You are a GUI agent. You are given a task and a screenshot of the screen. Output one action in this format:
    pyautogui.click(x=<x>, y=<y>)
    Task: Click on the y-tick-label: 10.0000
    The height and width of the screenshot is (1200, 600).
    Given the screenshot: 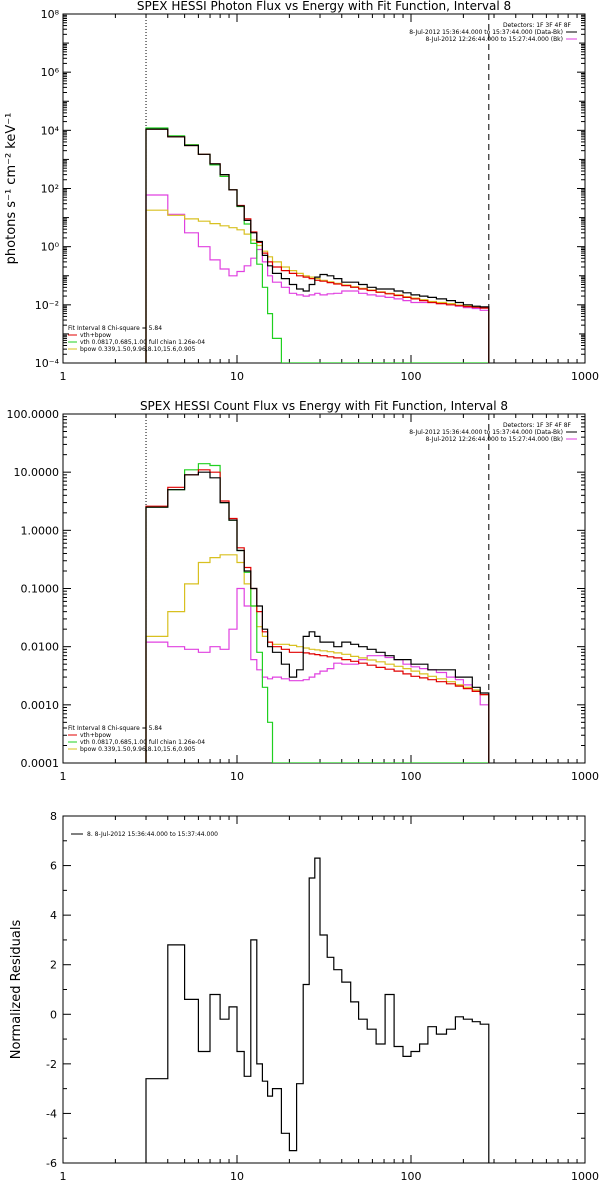 What is the action you would take?
    pyautogui.click(x=37, y=472)
    